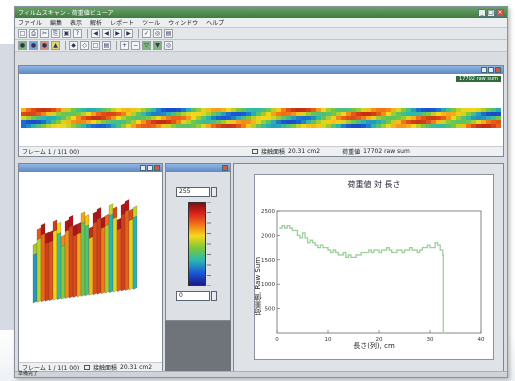 The width and height of the screenshot is (515, 381). Describe the element at coordinates (482, 12) in the screenshot. I see `minimize-button: _` at that location.